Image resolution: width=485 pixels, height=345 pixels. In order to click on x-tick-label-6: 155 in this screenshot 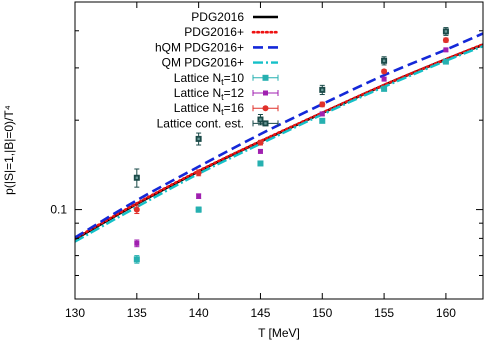, I will do `click(384, 313)`.